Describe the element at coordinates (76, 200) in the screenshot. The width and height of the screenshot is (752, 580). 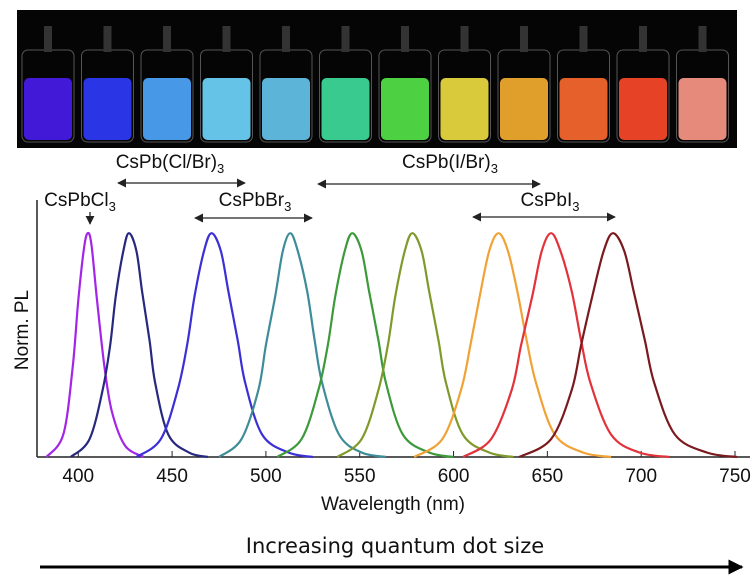
I see `annotation-text: CsPbCl` at that location.